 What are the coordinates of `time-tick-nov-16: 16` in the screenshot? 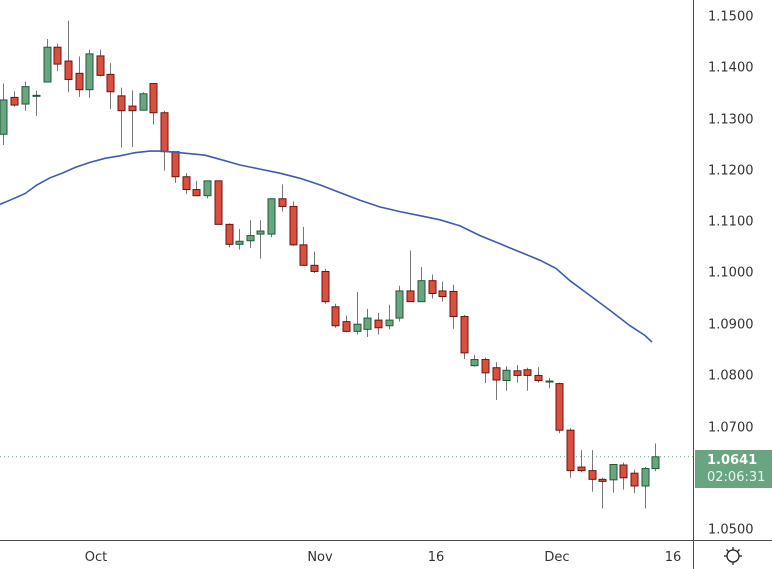 It's located at (436, 557).